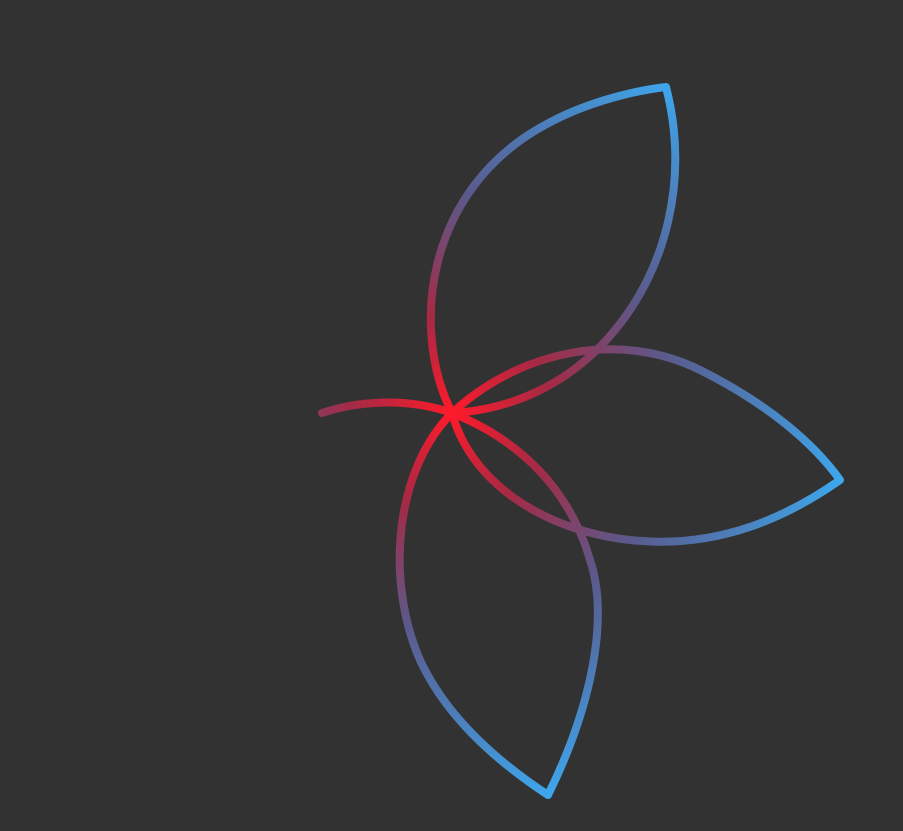  Describe the element at coordinates (498, 604) in the screenshot. I see `lower-petal` at that location.